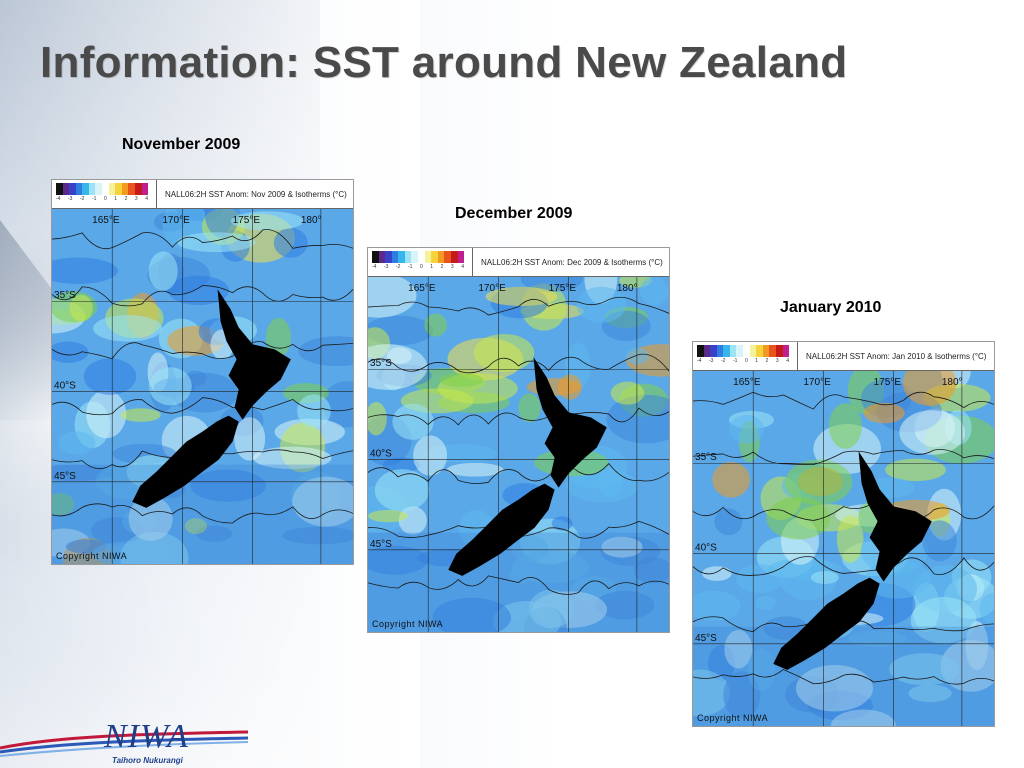 The height and width of the screenshot is (768, 1024). I want to click on logo-tagline: Taihoro Nukurangi, so click(147, 760).